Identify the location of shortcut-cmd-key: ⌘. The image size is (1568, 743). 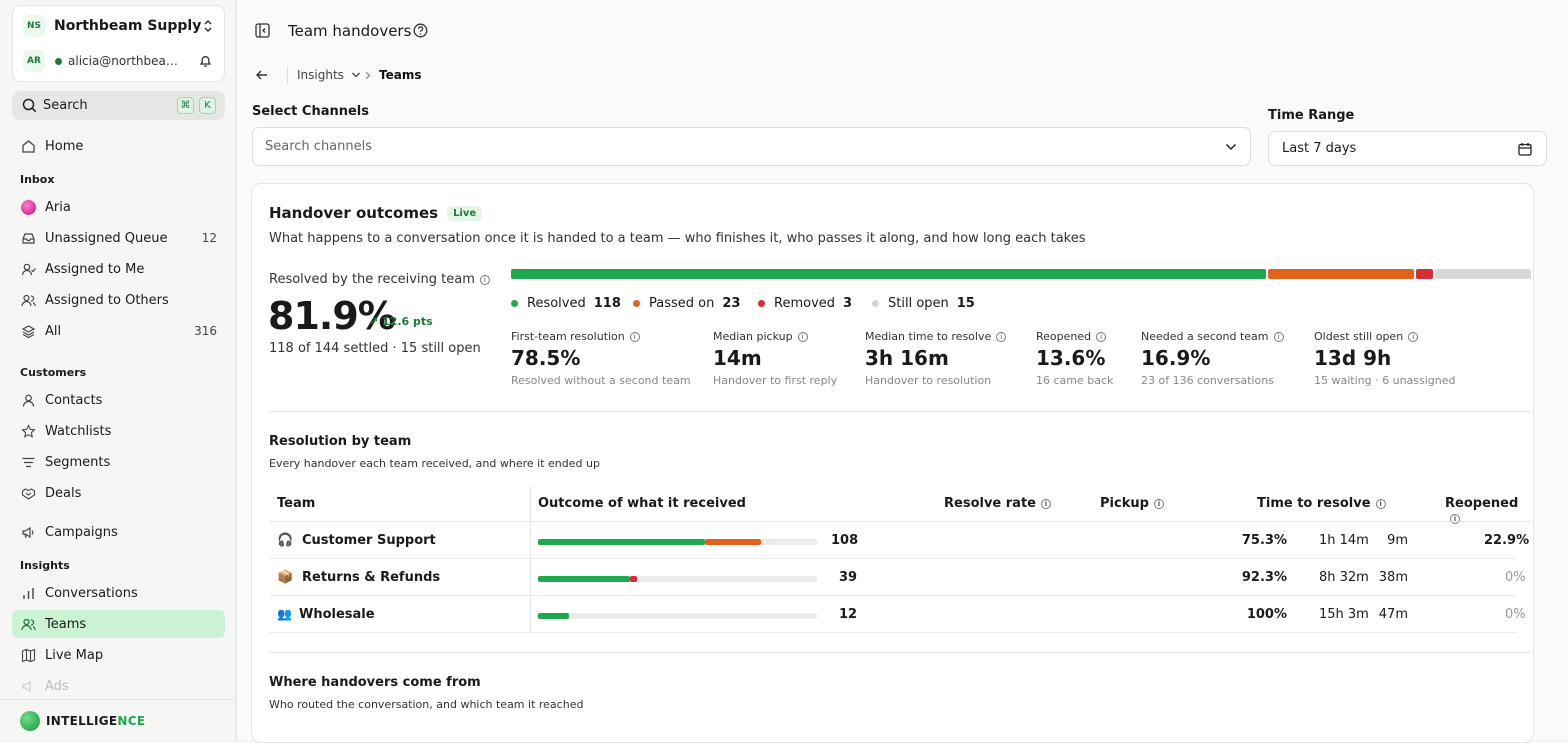
(185, 105).